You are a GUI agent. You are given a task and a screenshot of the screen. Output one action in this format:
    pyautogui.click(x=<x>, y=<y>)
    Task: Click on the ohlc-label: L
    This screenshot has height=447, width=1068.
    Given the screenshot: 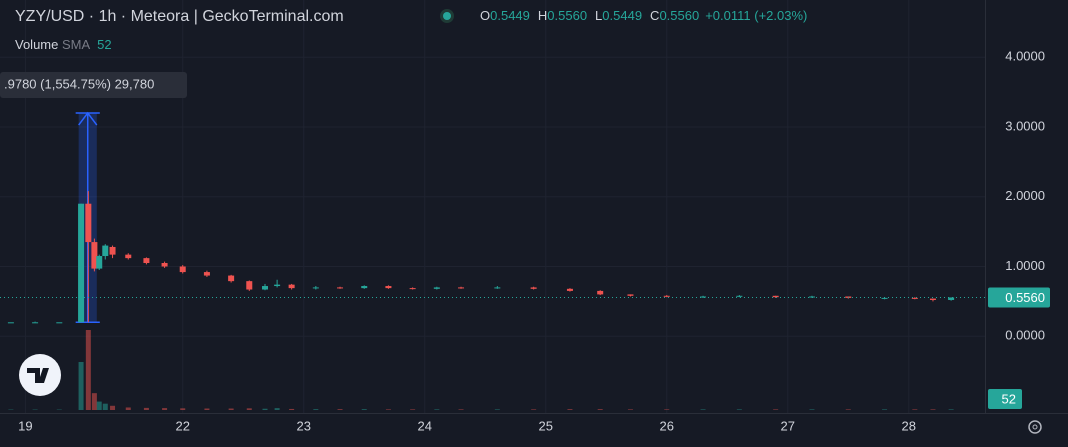 What is the action you would take?
    pyautogui.click(x=598, y=15)
    